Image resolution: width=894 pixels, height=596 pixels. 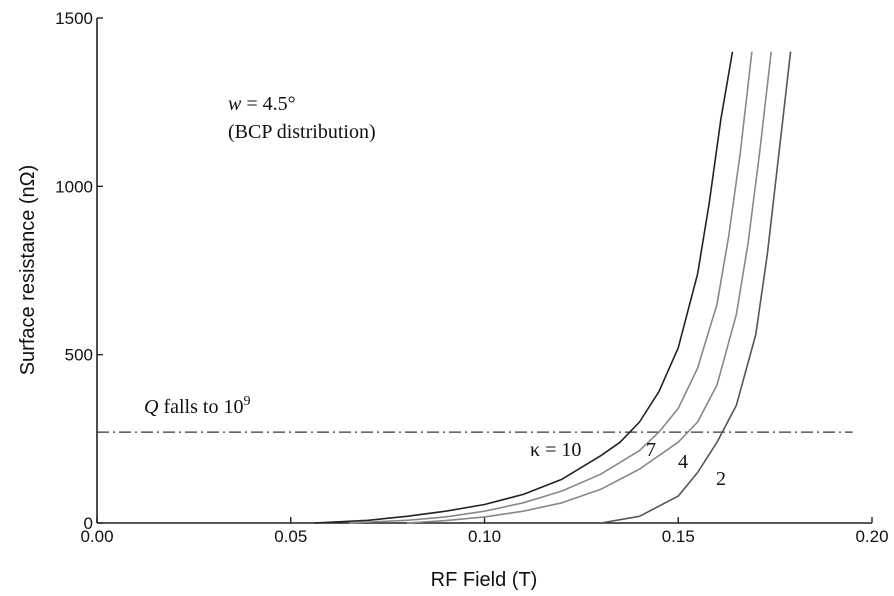 I want to click on series-label-4: 4, so click(x=683, y=462).